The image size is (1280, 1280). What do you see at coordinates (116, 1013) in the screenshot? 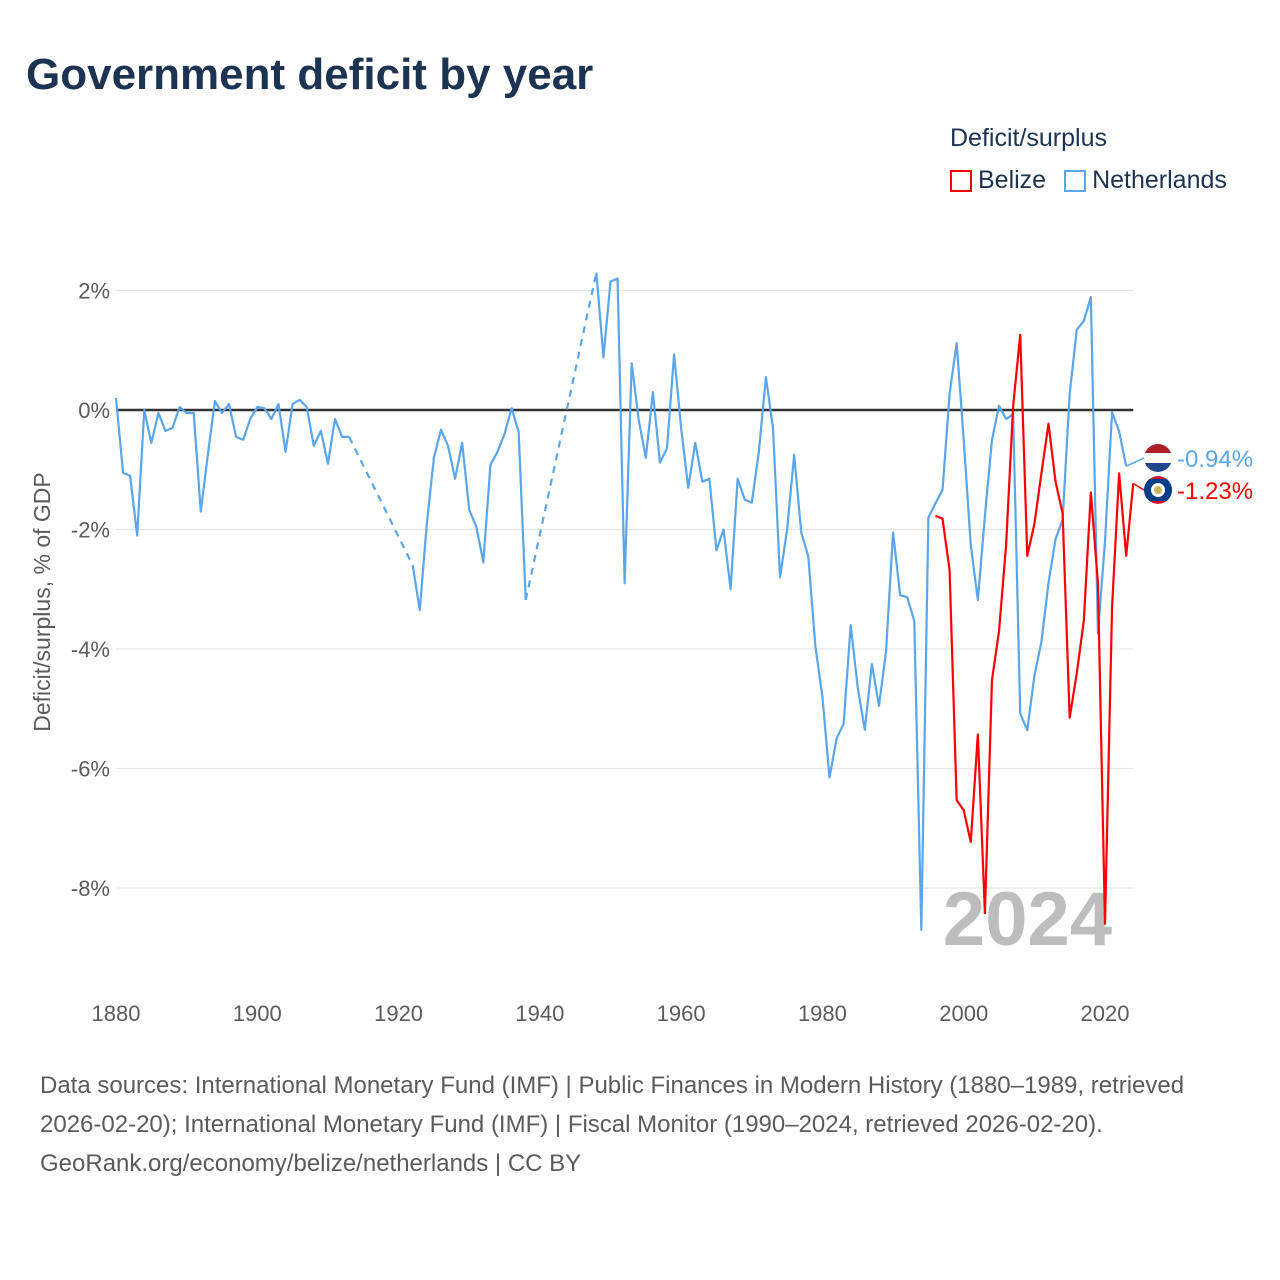
I see `x-tick-label: 1880` at bounding box center [116, 1013].